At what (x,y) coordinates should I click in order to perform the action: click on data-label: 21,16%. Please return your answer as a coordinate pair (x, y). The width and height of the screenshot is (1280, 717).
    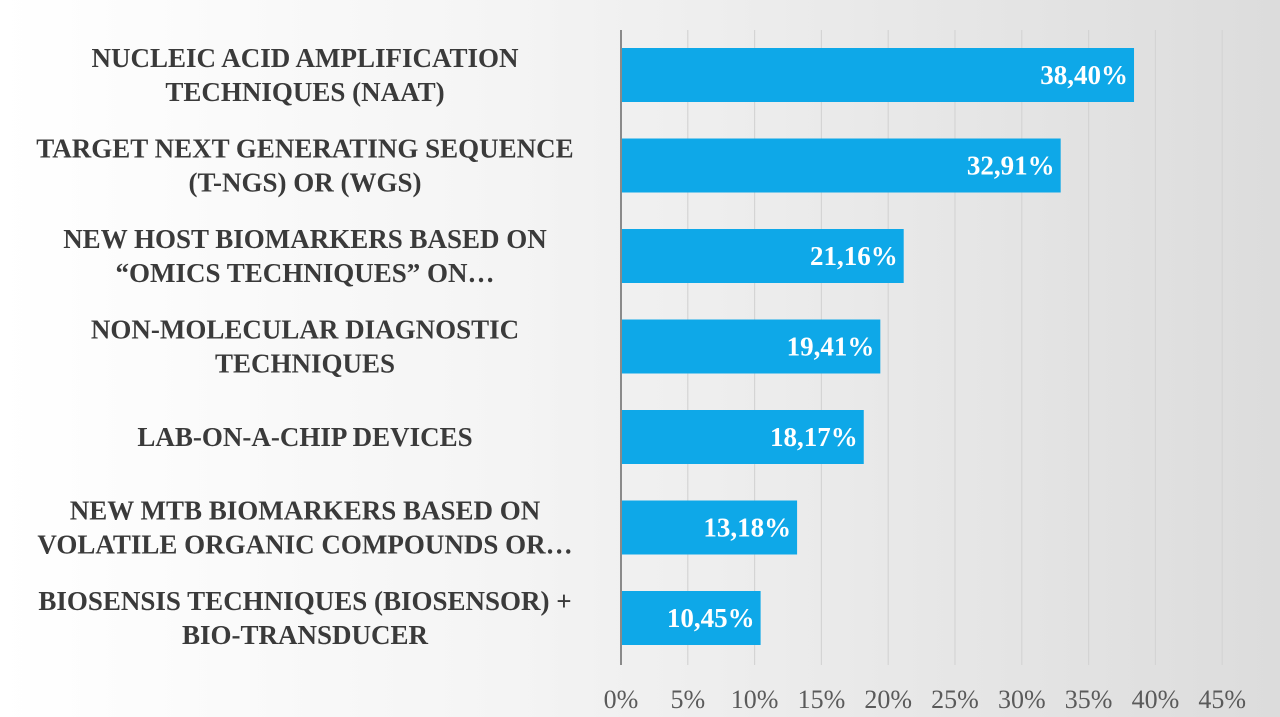
    Looking at the image, I should click on (854, 256).